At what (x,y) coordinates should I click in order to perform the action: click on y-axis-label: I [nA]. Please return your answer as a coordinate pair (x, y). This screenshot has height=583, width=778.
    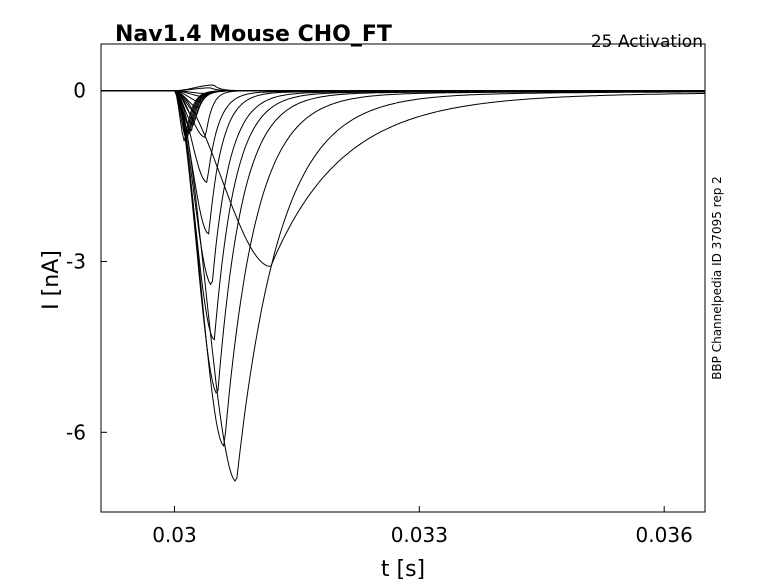
    Looking at the image, I should click on (51, 280).